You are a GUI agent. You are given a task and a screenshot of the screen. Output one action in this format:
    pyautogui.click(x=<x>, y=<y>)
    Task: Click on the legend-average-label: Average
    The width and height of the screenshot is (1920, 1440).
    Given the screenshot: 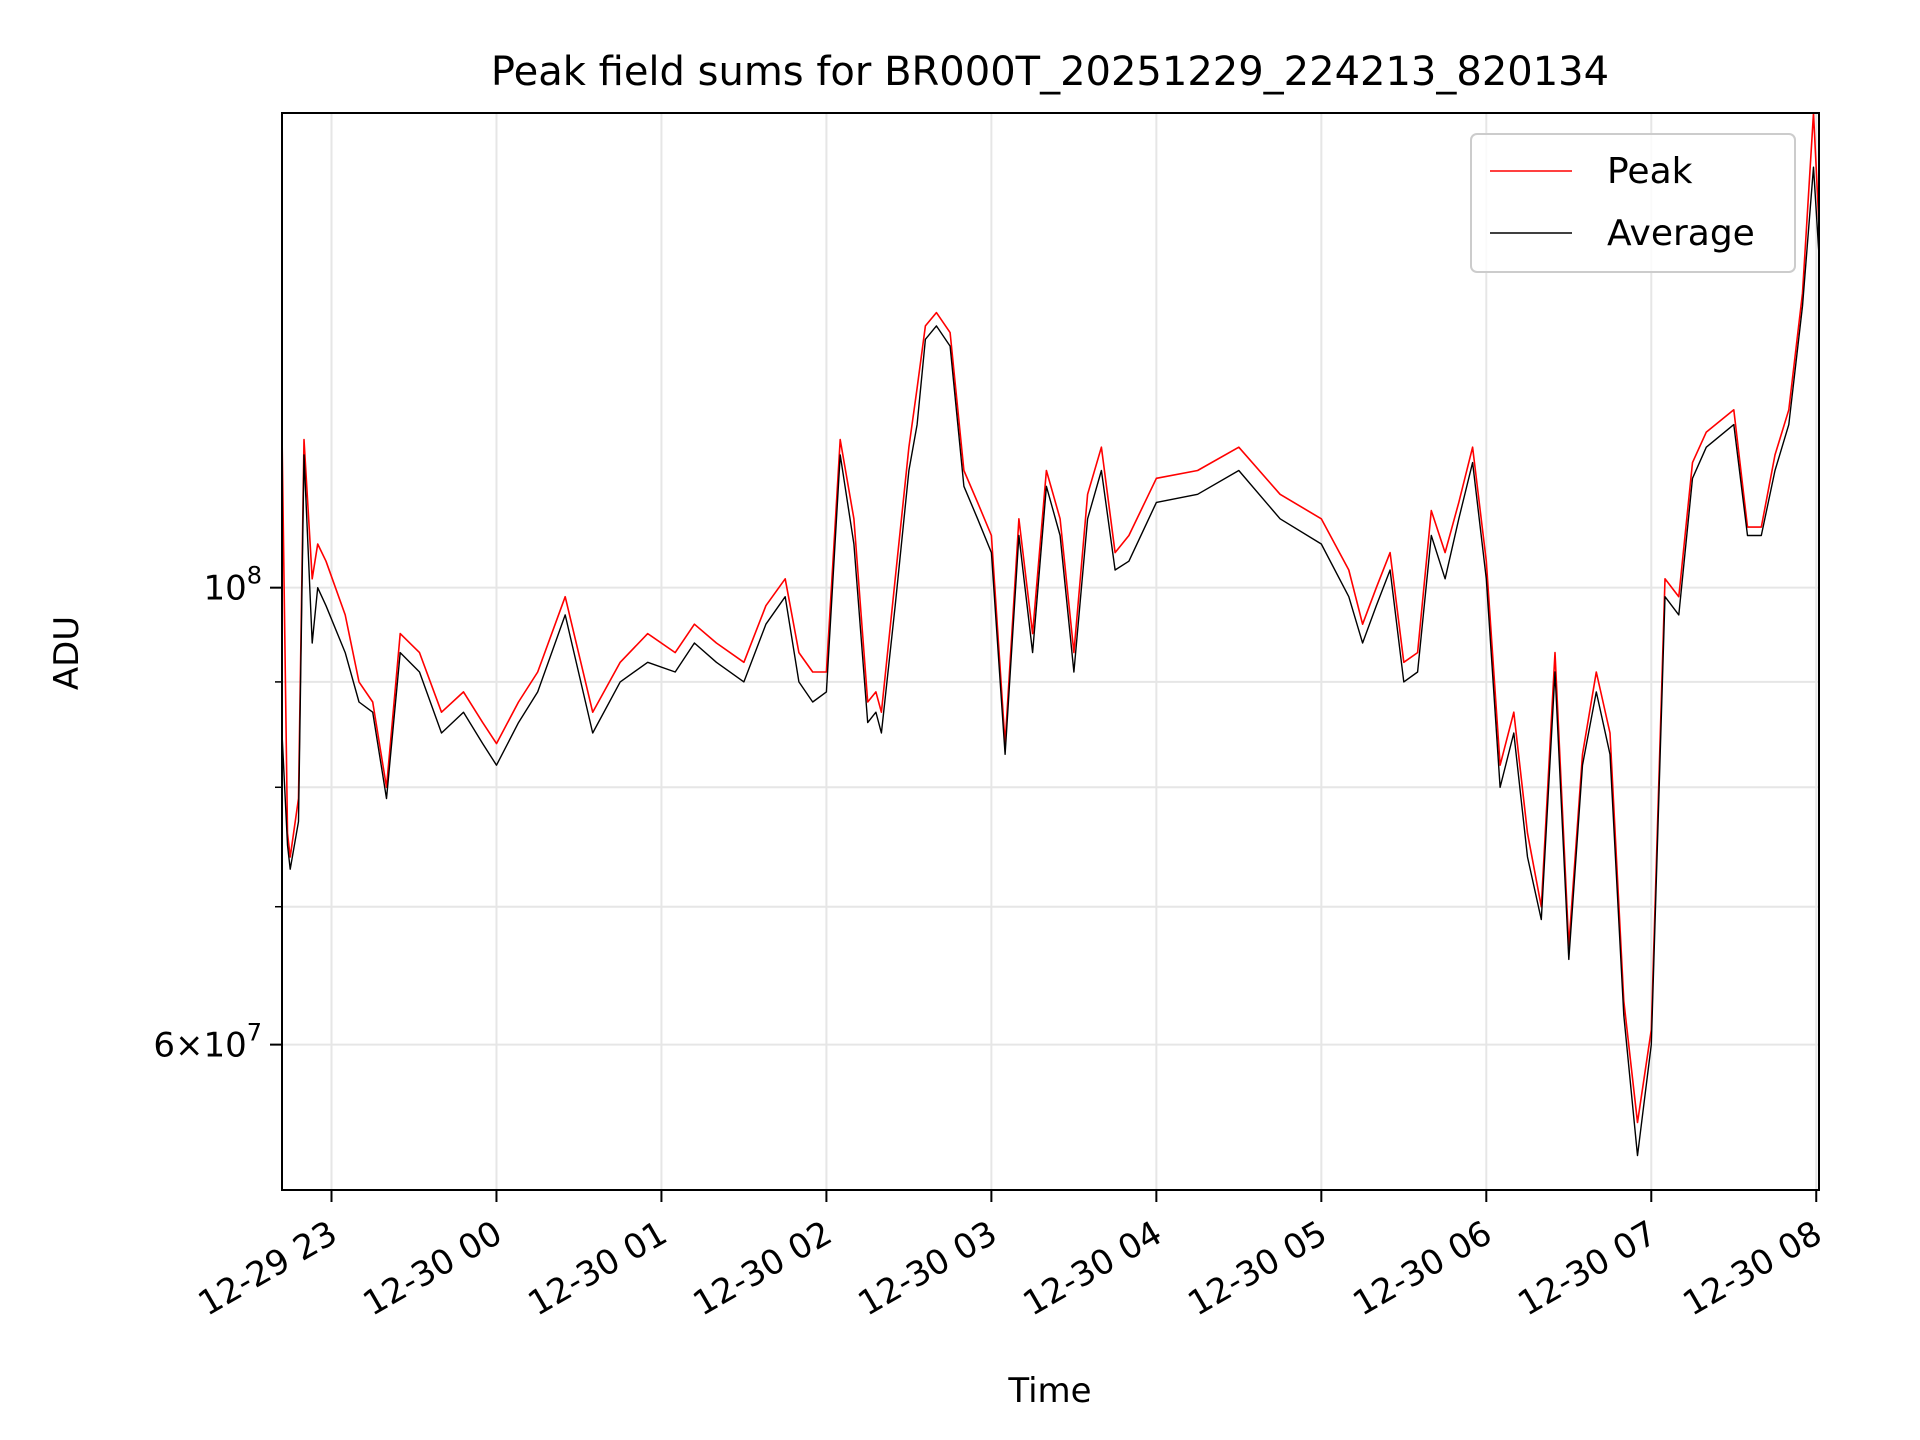 What is the action you would take?
    pyautogui.click(x=1681, y=233)
    